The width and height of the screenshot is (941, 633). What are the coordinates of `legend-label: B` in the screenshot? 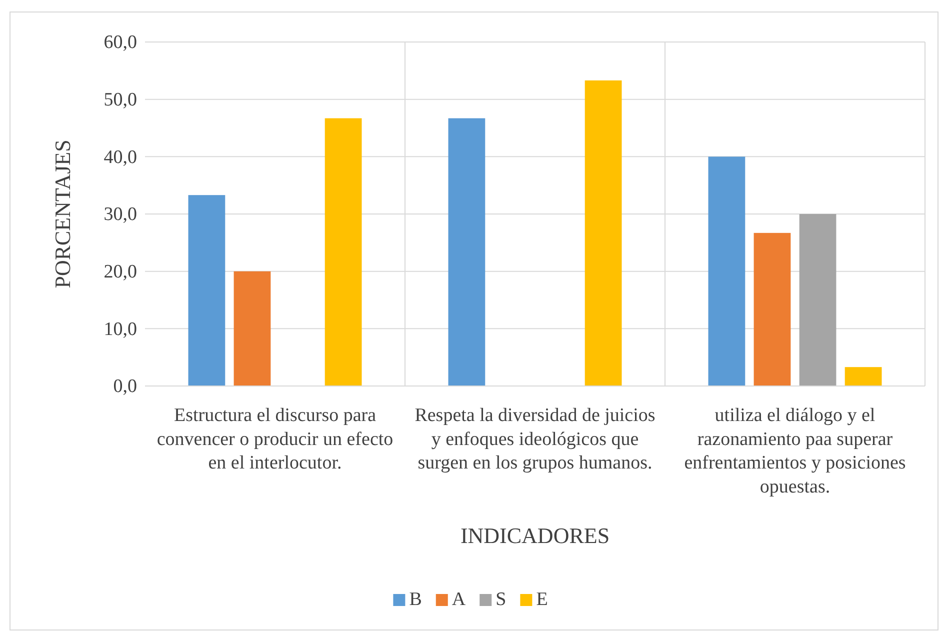 It's located at (415, 599).